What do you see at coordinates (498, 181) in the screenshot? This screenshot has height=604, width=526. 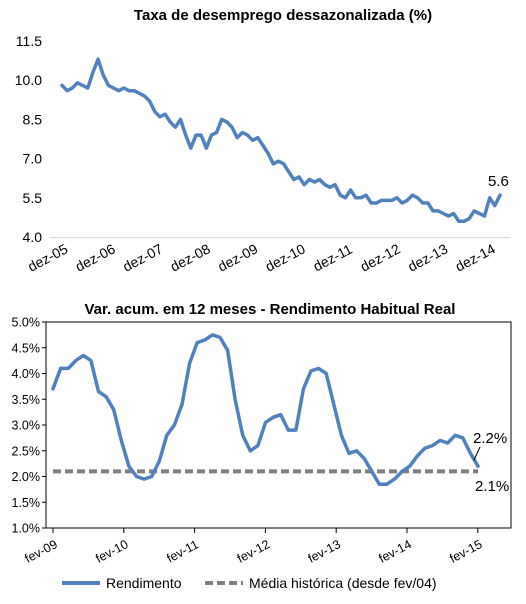 I see `unemployment-last-value-label: 5.6` at bounding box center [498, 181].